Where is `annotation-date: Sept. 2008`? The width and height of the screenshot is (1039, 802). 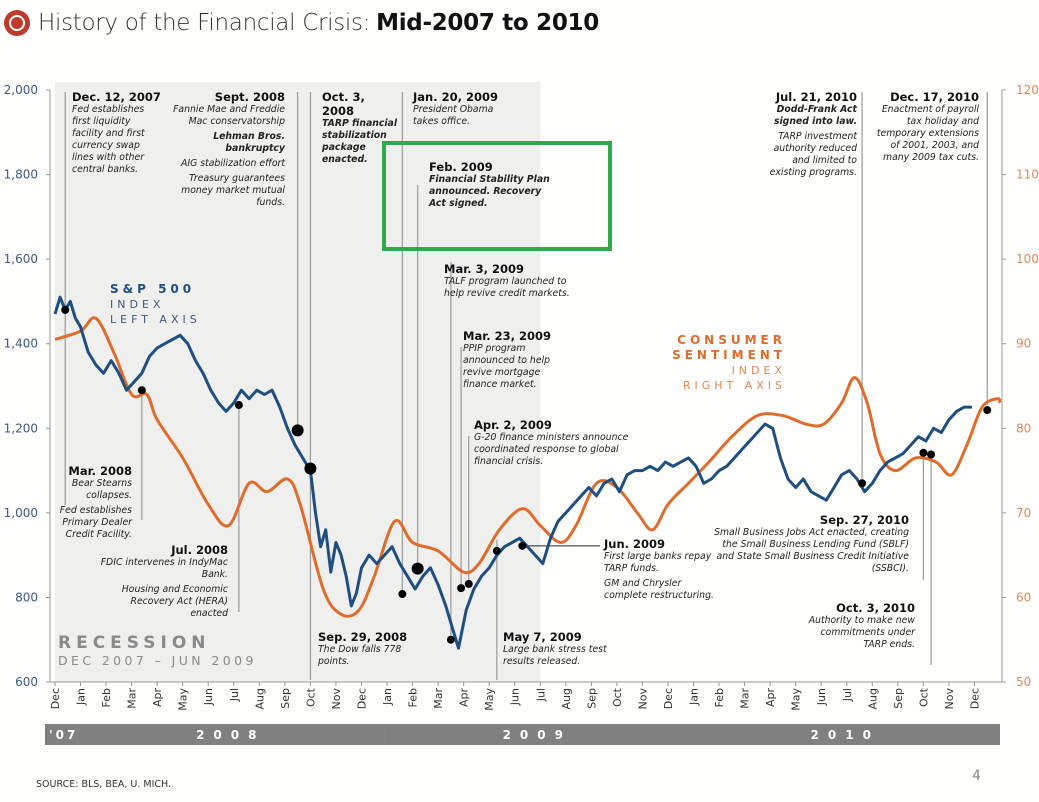
annotation-date: Sept. 2008 is located at coordinates (249, 97).